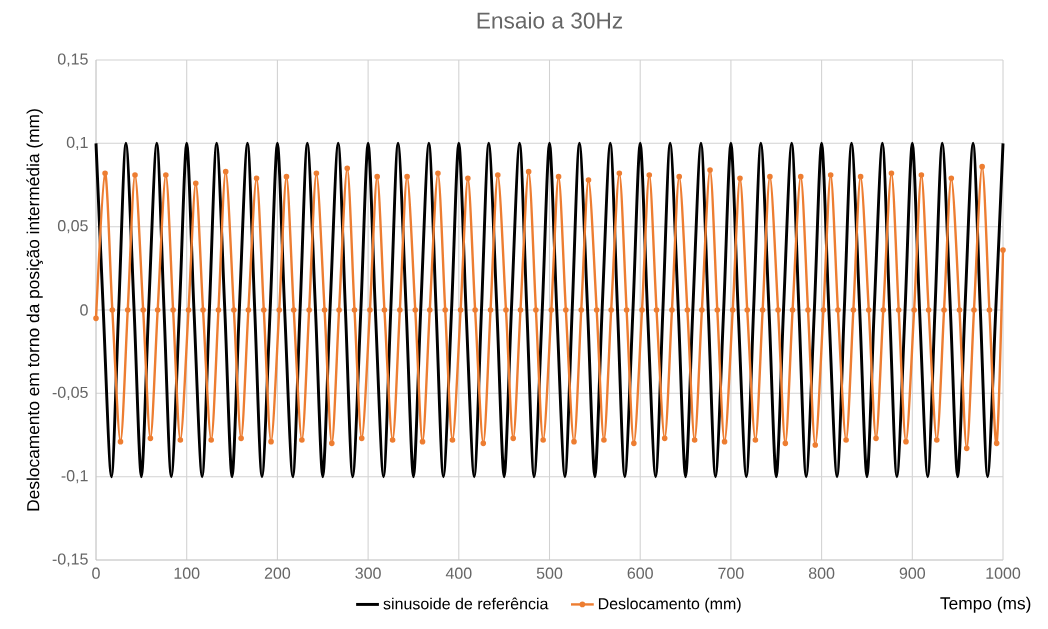 Image resolution: width=1048 pixels, height=629 pixels. What do you see at coordinates (985, 604) in the screenshot?
I see `x-axis-title: Tempo (ms)` at bounding box center [985, 604].